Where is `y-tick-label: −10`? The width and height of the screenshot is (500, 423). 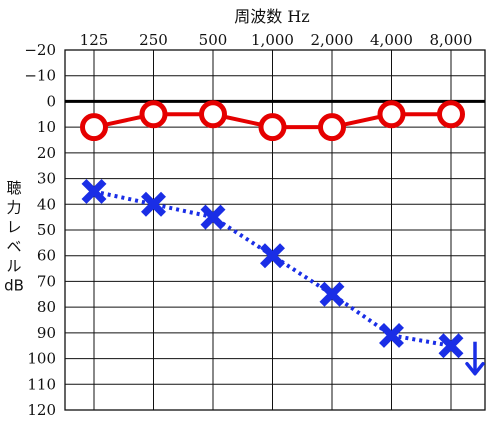
y-tick-label: −10 is located at coordinates (40, 76).